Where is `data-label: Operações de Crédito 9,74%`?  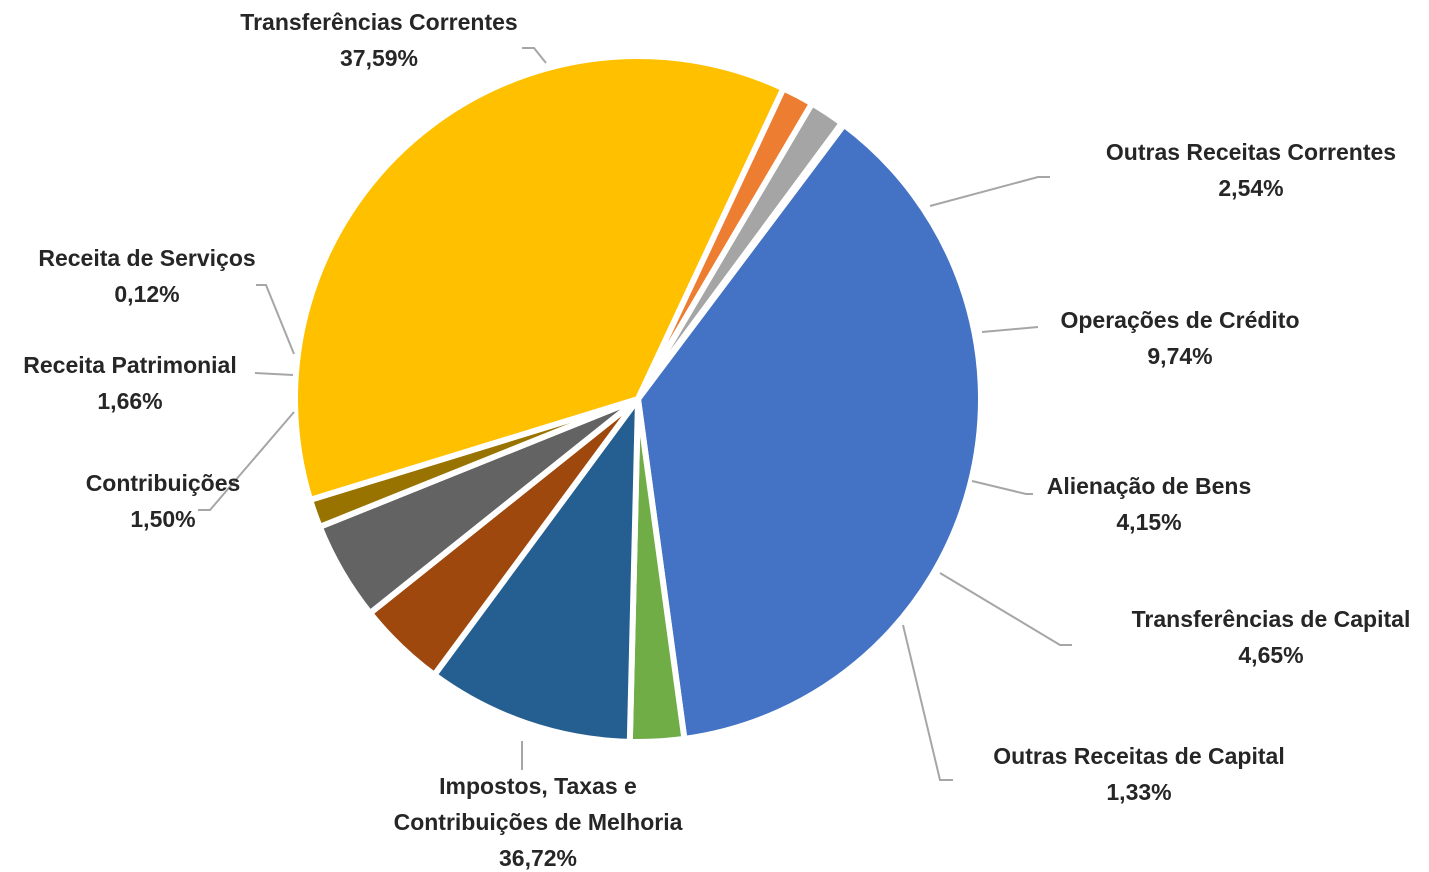
data-label: Operações de Crédito 9,74% is located at coordinates (1179, 338).